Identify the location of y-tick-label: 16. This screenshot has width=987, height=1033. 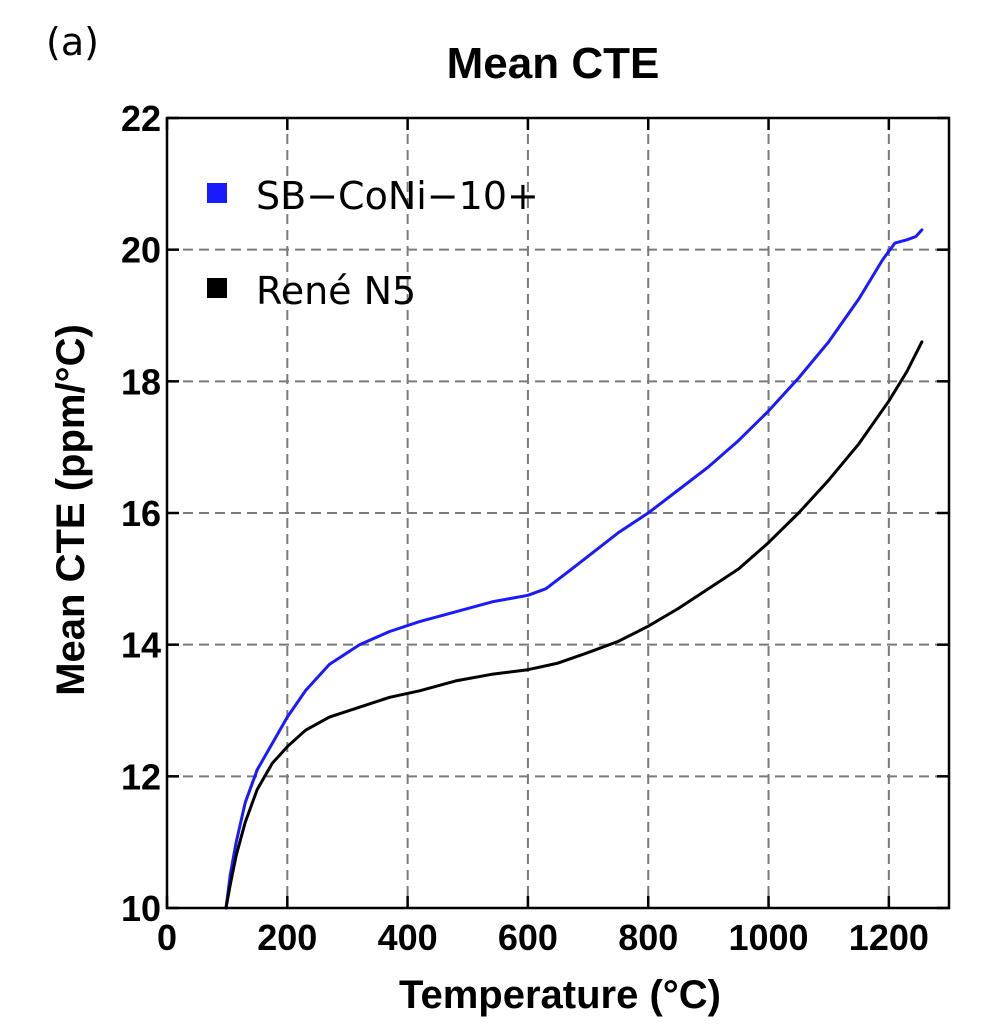
(141, 513).